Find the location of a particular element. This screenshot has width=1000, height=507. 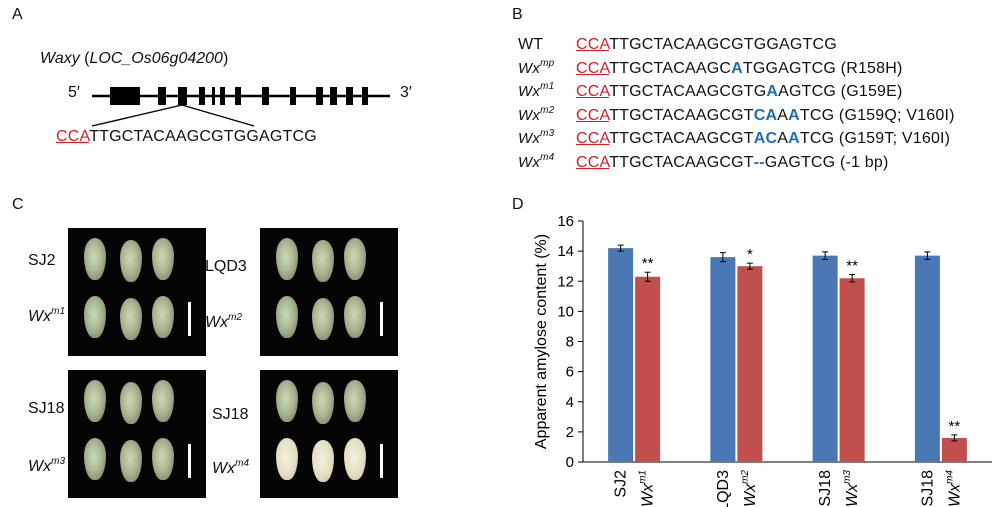

three-prime-label: 3′ is located at coordinates (406, 92).